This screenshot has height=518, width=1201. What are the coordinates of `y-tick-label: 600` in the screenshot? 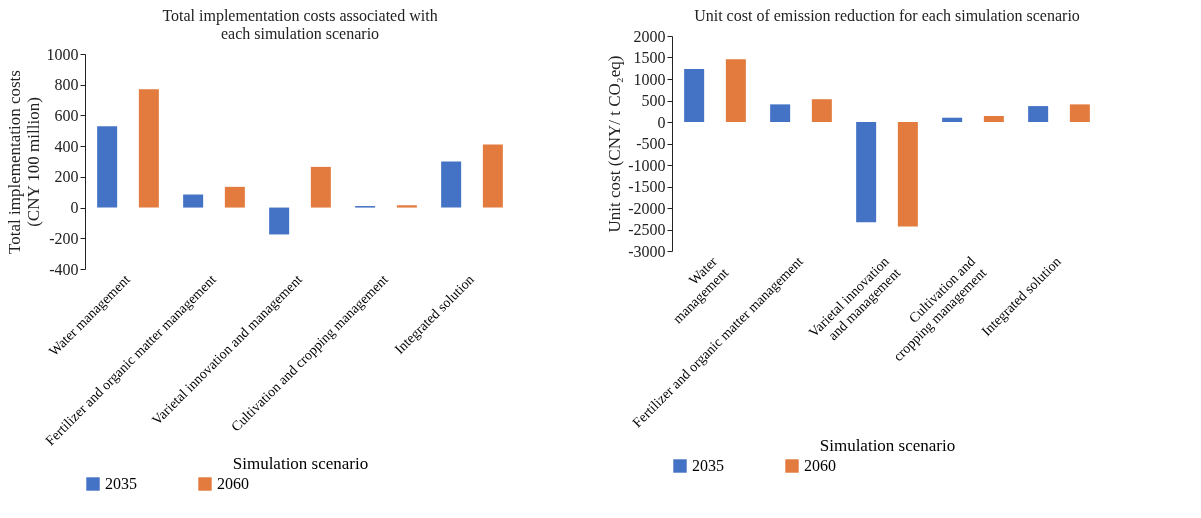 It's located at (66, 115).